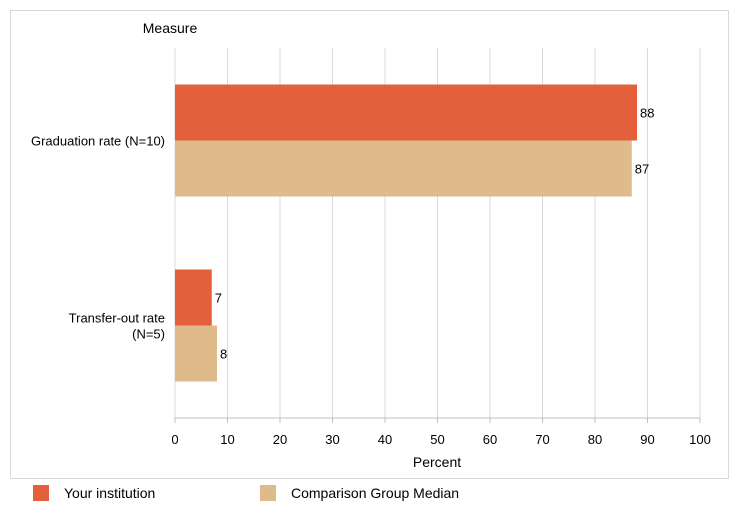 The image size is (739, 508). I want to click on x-tick-label: 80, so click(595, 439).